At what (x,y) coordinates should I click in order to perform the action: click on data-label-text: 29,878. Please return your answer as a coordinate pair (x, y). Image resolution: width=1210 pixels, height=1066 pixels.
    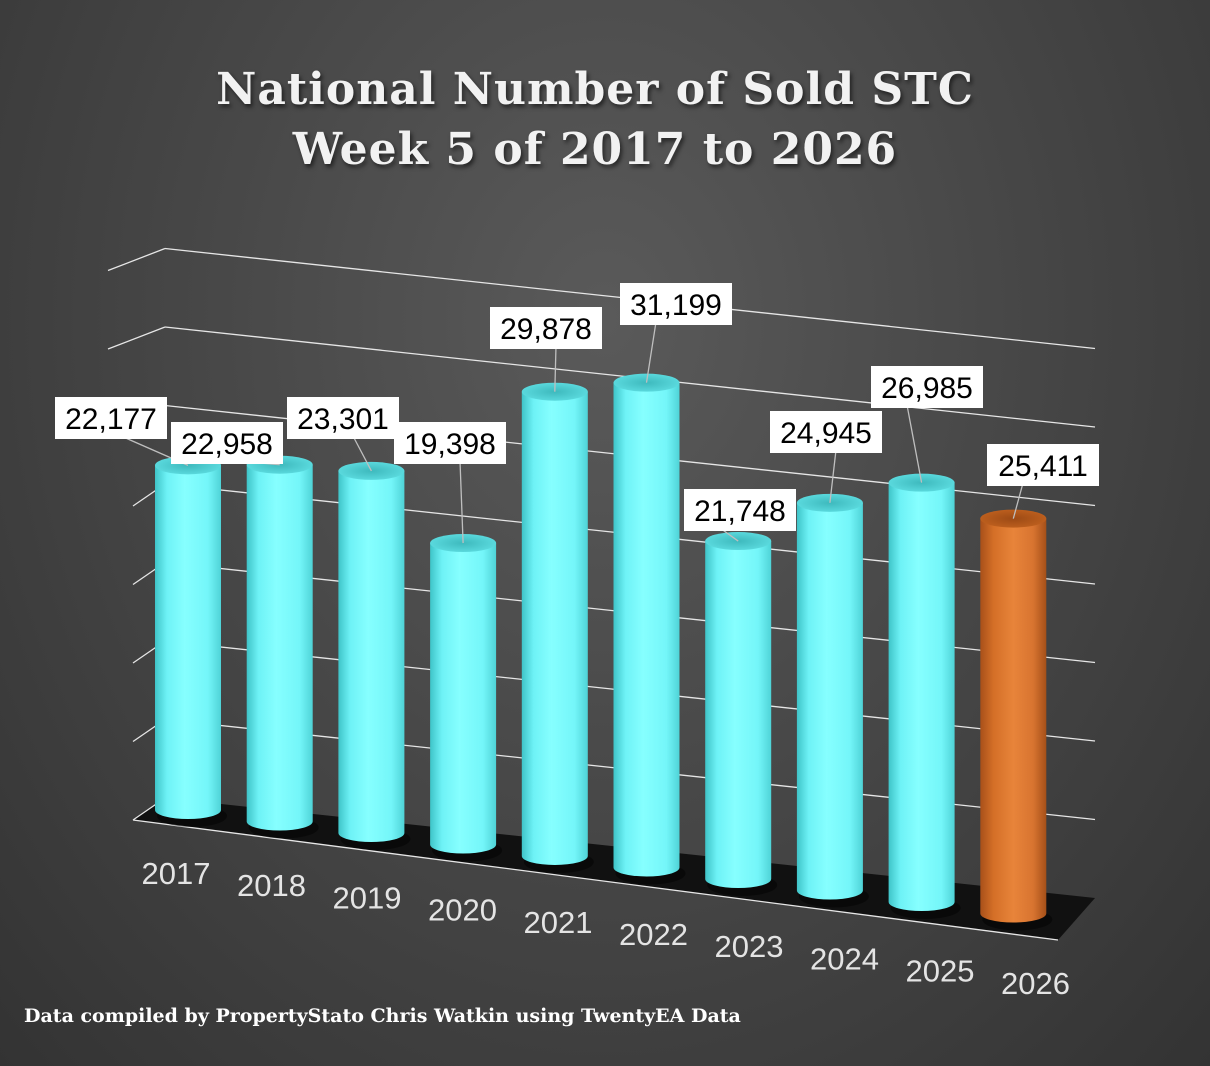
    Looking at the image, I should click on (546, 329).